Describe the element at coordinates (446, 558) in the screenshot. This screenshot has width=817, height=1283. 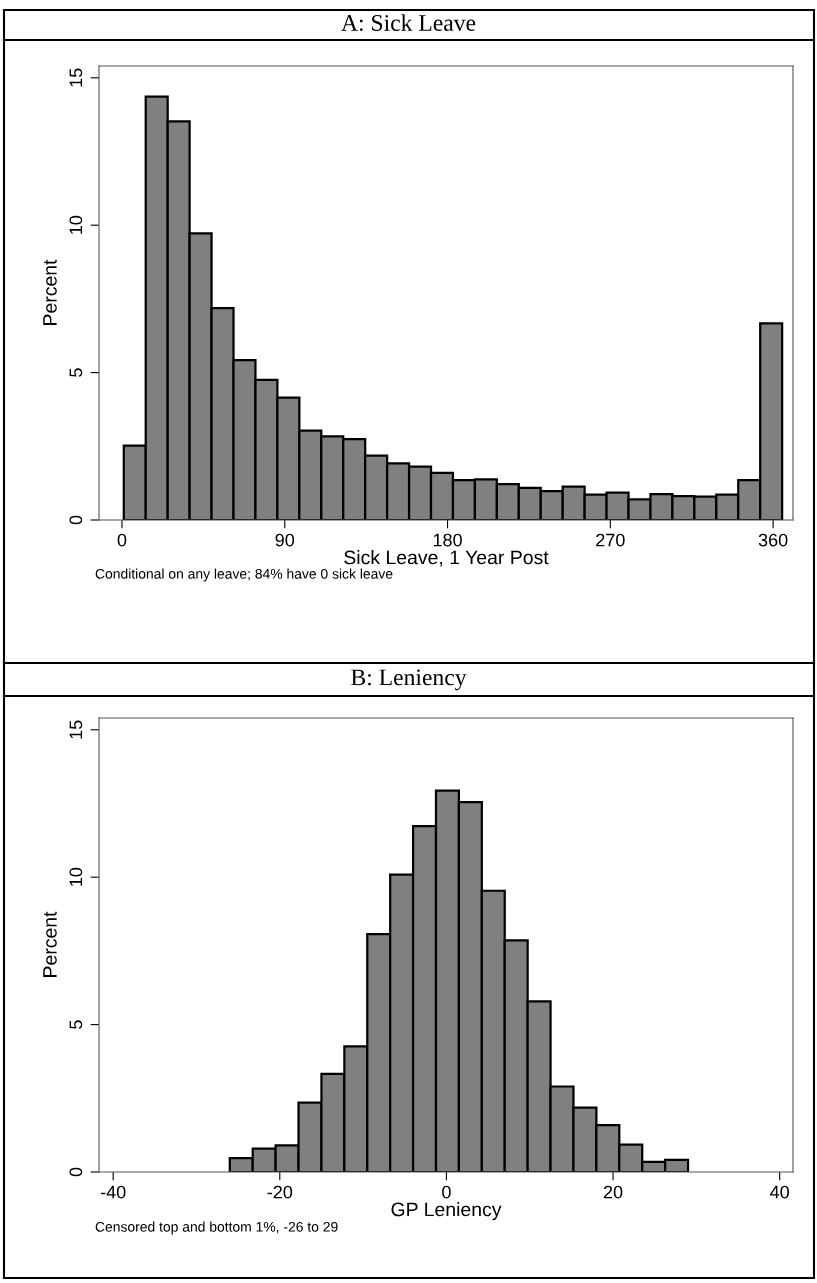
I see `x-axis-title: Sick Leave, 1 Year Post` at that location.